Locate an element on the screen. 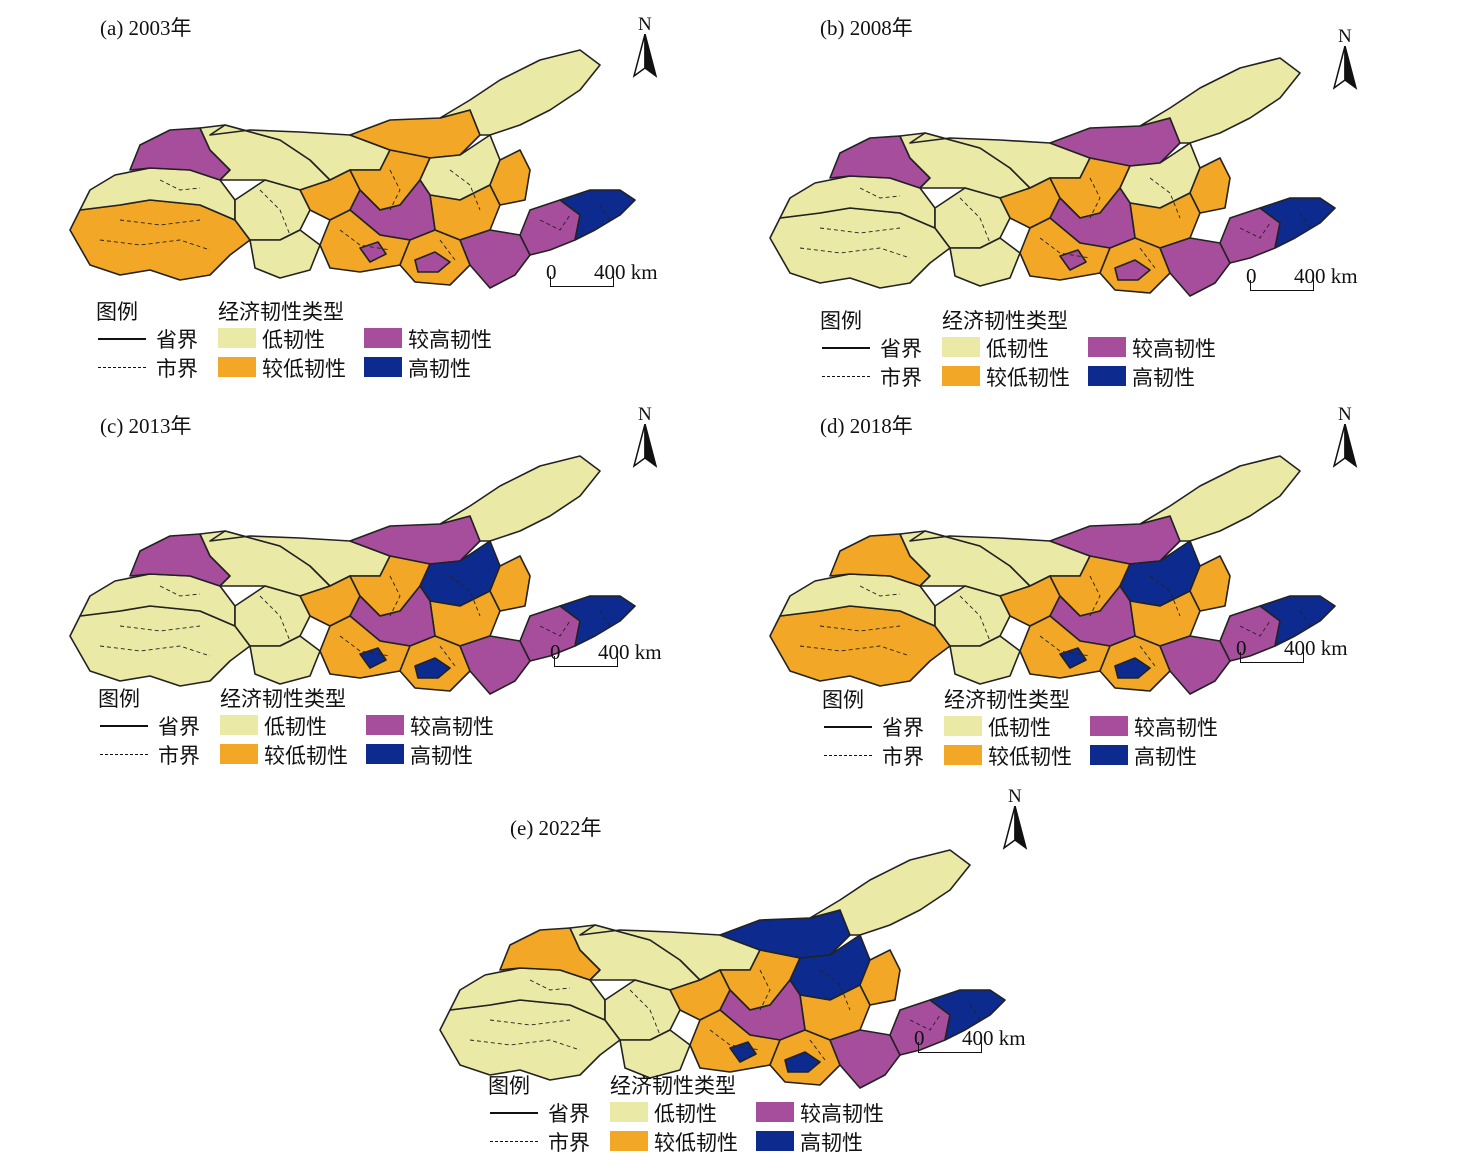  region-gansu-south is located at coordinates (985, 660).